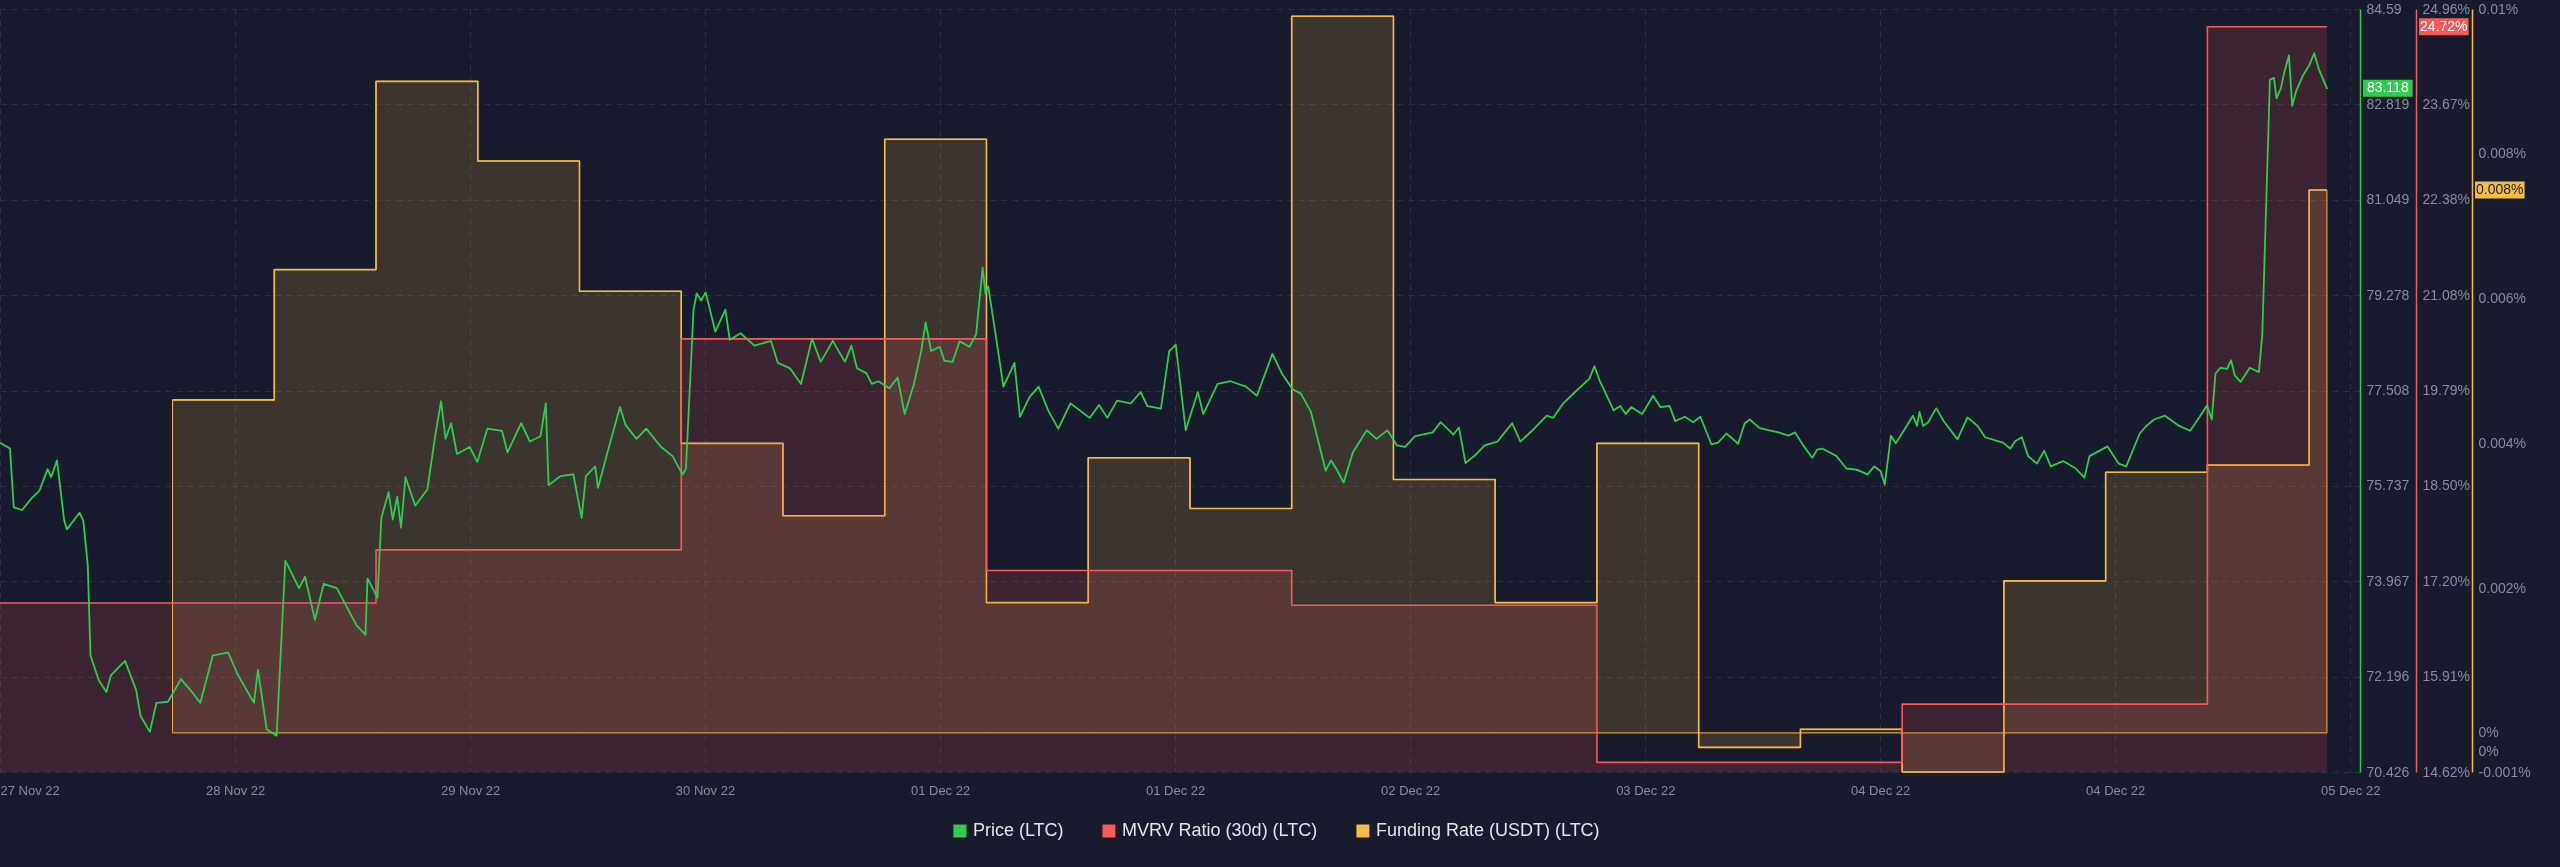 The width and height of the screenshot is (2560, 867). What do you see at coordinates (2387, 87) in the screenshot?
I see `text: 83.118` at bounding box center [2387, 87].